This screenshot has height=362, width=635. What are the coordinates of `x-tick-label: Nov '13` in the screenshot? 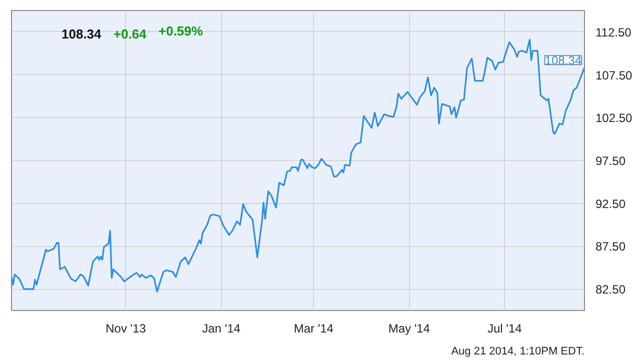 It's located at (126, 329).